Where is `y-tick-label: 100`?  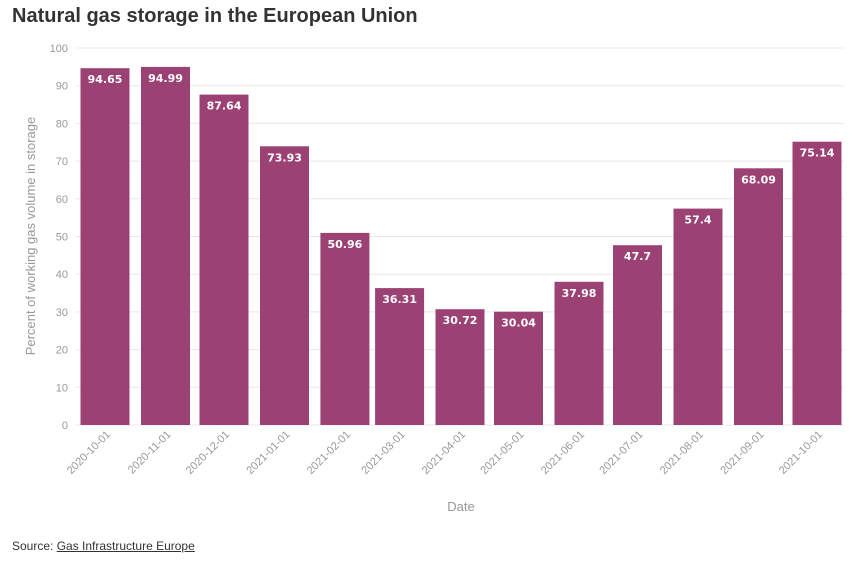
y-tick-label: 100 is located at coordinates (59, 49).